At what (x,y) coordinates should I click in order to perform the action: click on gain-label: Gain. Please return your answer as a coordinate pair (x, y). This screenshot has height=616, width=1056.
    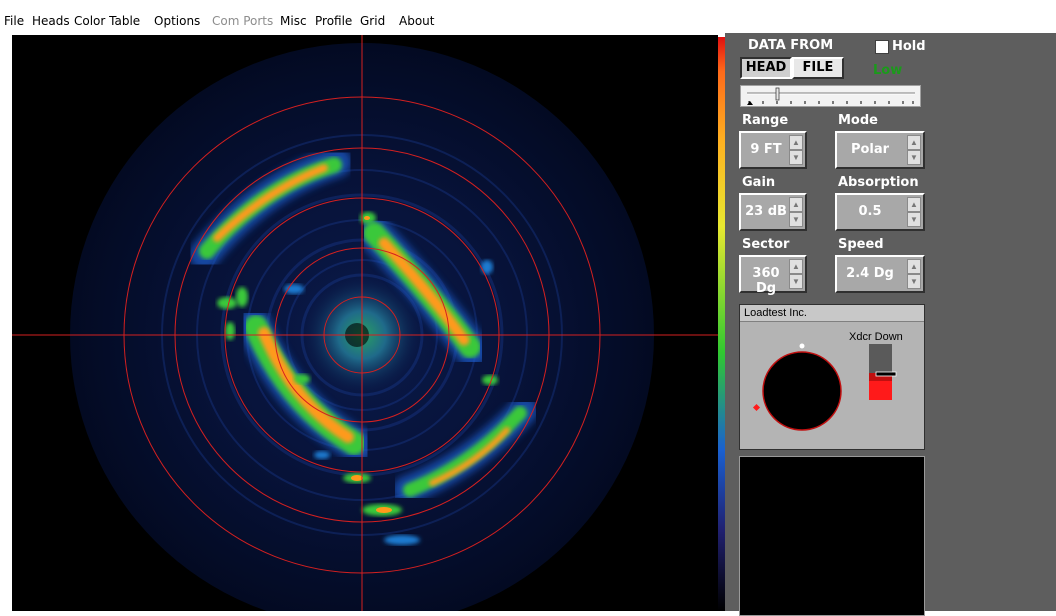
    Looking at the image, I should click on (759, 182).